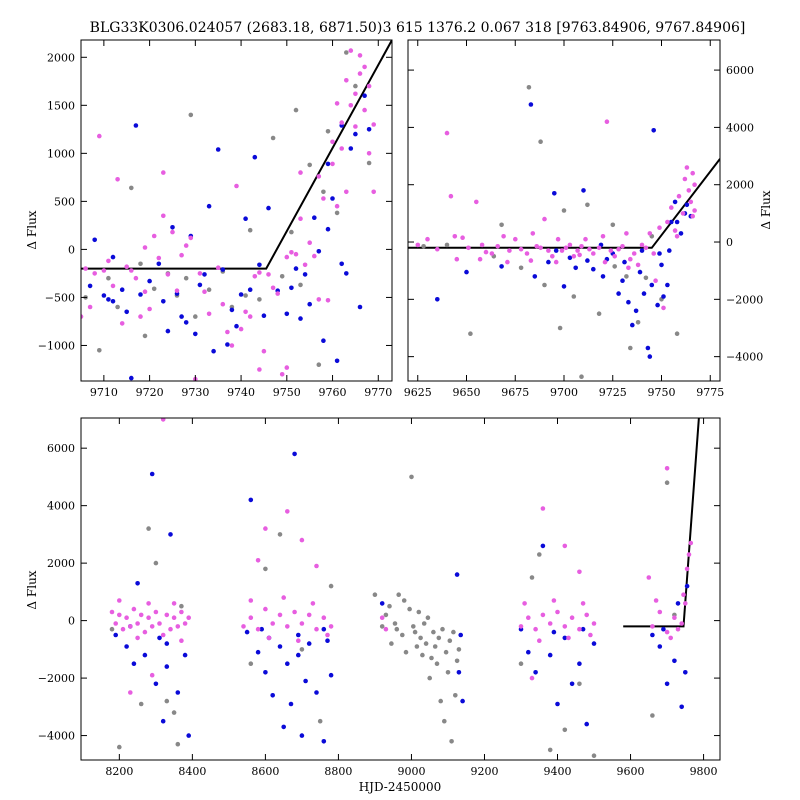  I want to click on y-tick-label: −2000, so click(744, 299).